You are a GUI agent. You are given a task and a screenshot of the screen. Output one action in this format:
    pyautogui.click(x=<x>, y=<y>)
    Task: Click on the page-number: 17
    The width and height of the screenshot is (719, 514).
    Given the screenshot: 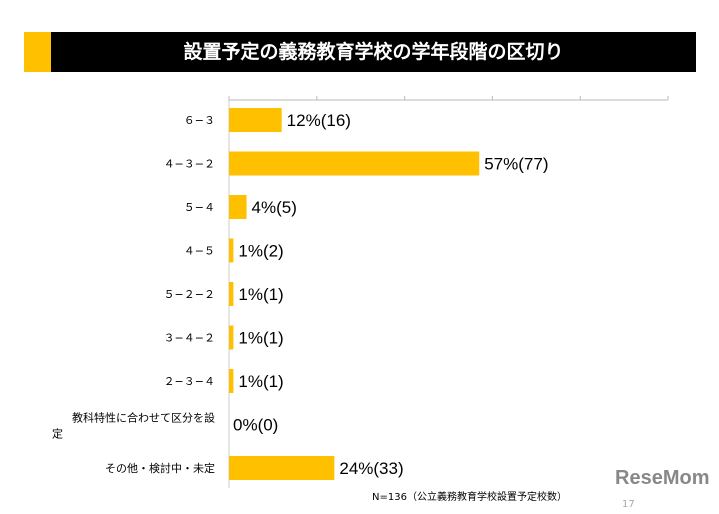 What is the action you would take?
    pyautogui.click(x=628, y=504)
    